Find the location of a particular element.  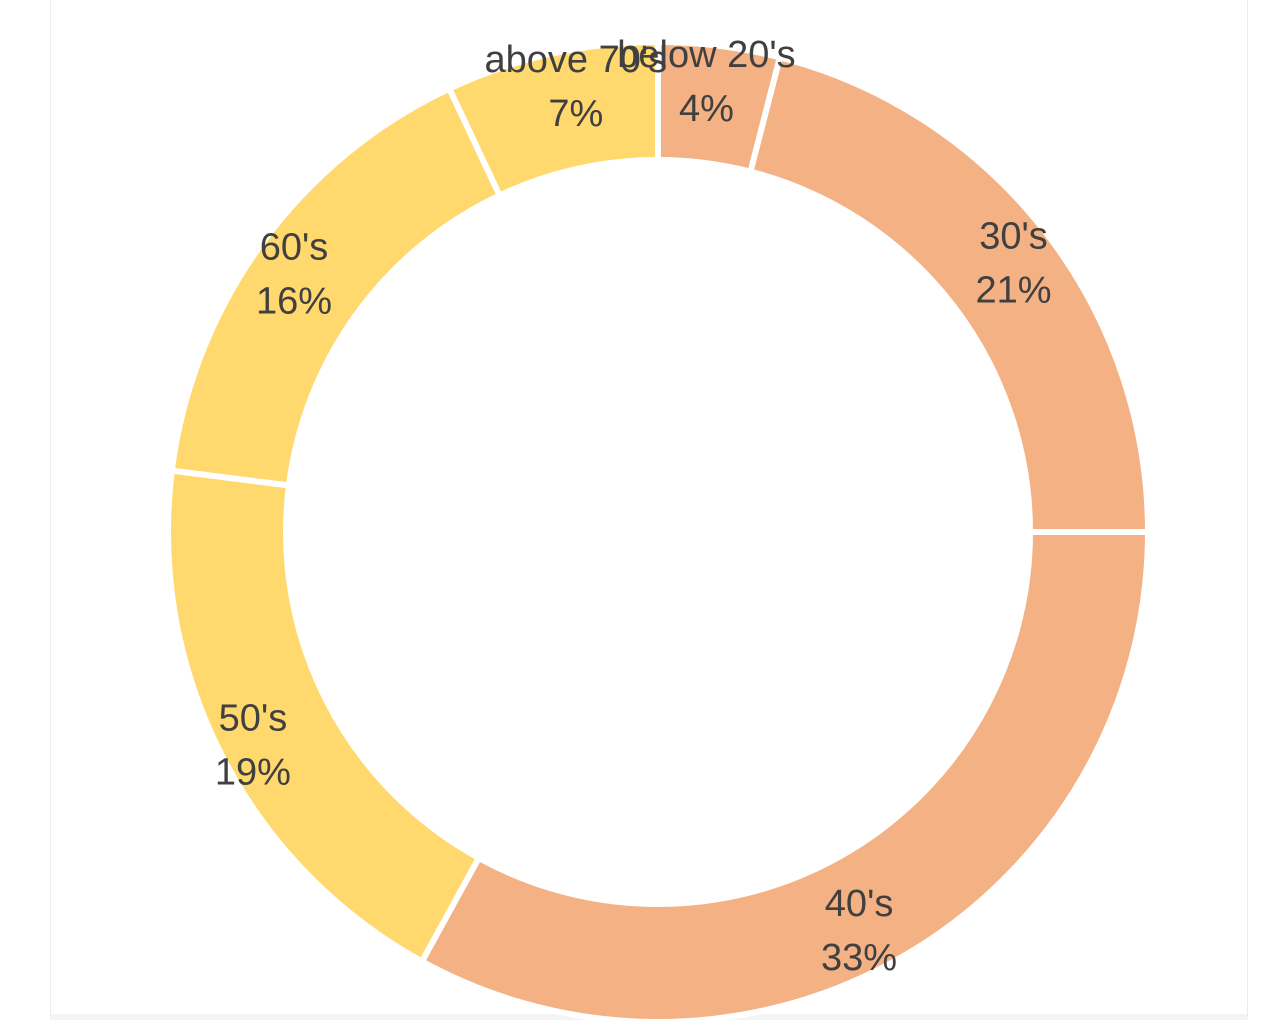

slice-percent-label: 16% is located at coordinates (294, 302).